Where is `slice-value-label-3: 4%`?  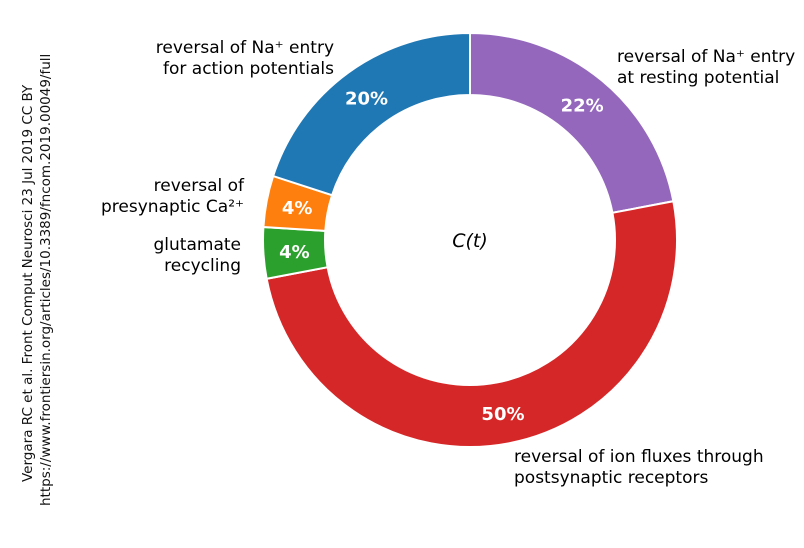 slice-value-label-3: 4% is located at coordinates (297, 208).